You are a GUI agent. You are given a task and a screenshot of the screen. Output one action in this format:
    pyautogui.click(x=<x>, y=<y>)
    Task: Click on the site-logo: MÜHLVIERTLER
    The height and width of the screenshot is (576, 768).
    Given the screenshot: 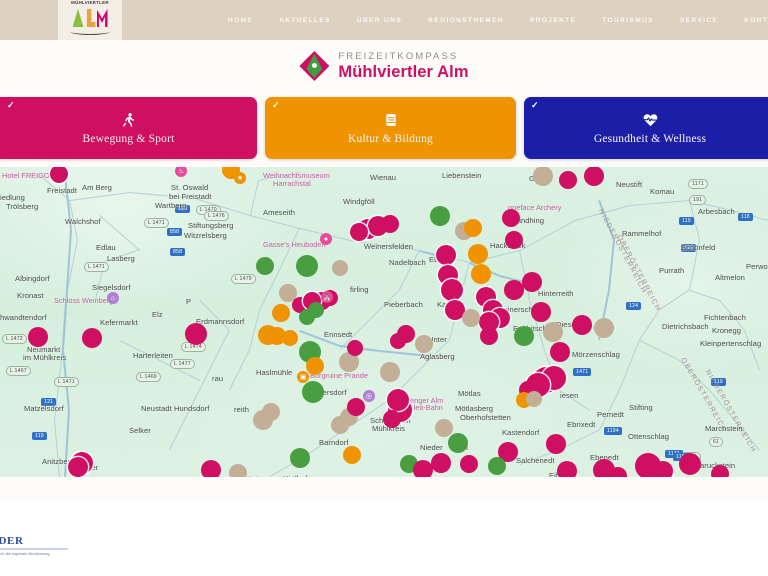 What is the action you would take?
    pyautogui.click(x=90, y=21)
    